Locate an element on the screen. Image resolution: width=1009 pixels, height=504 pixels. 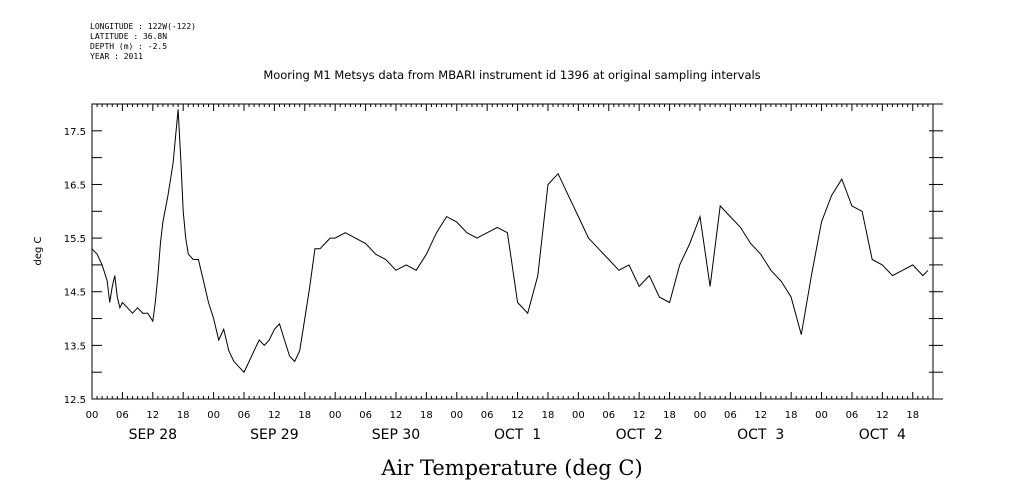
y-tick-label: 16.5 is located at coordinates (75, 185).